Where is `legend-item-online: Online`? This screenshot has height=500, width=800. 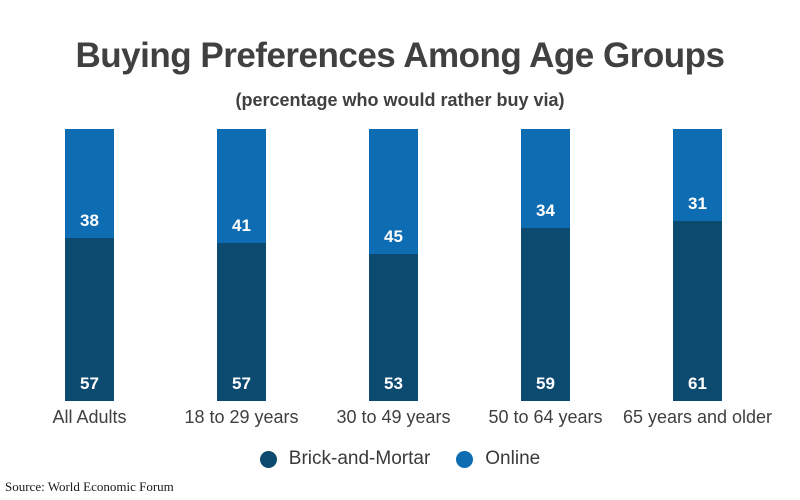
legend-item-online: Online is located at coordinates (498, 459).